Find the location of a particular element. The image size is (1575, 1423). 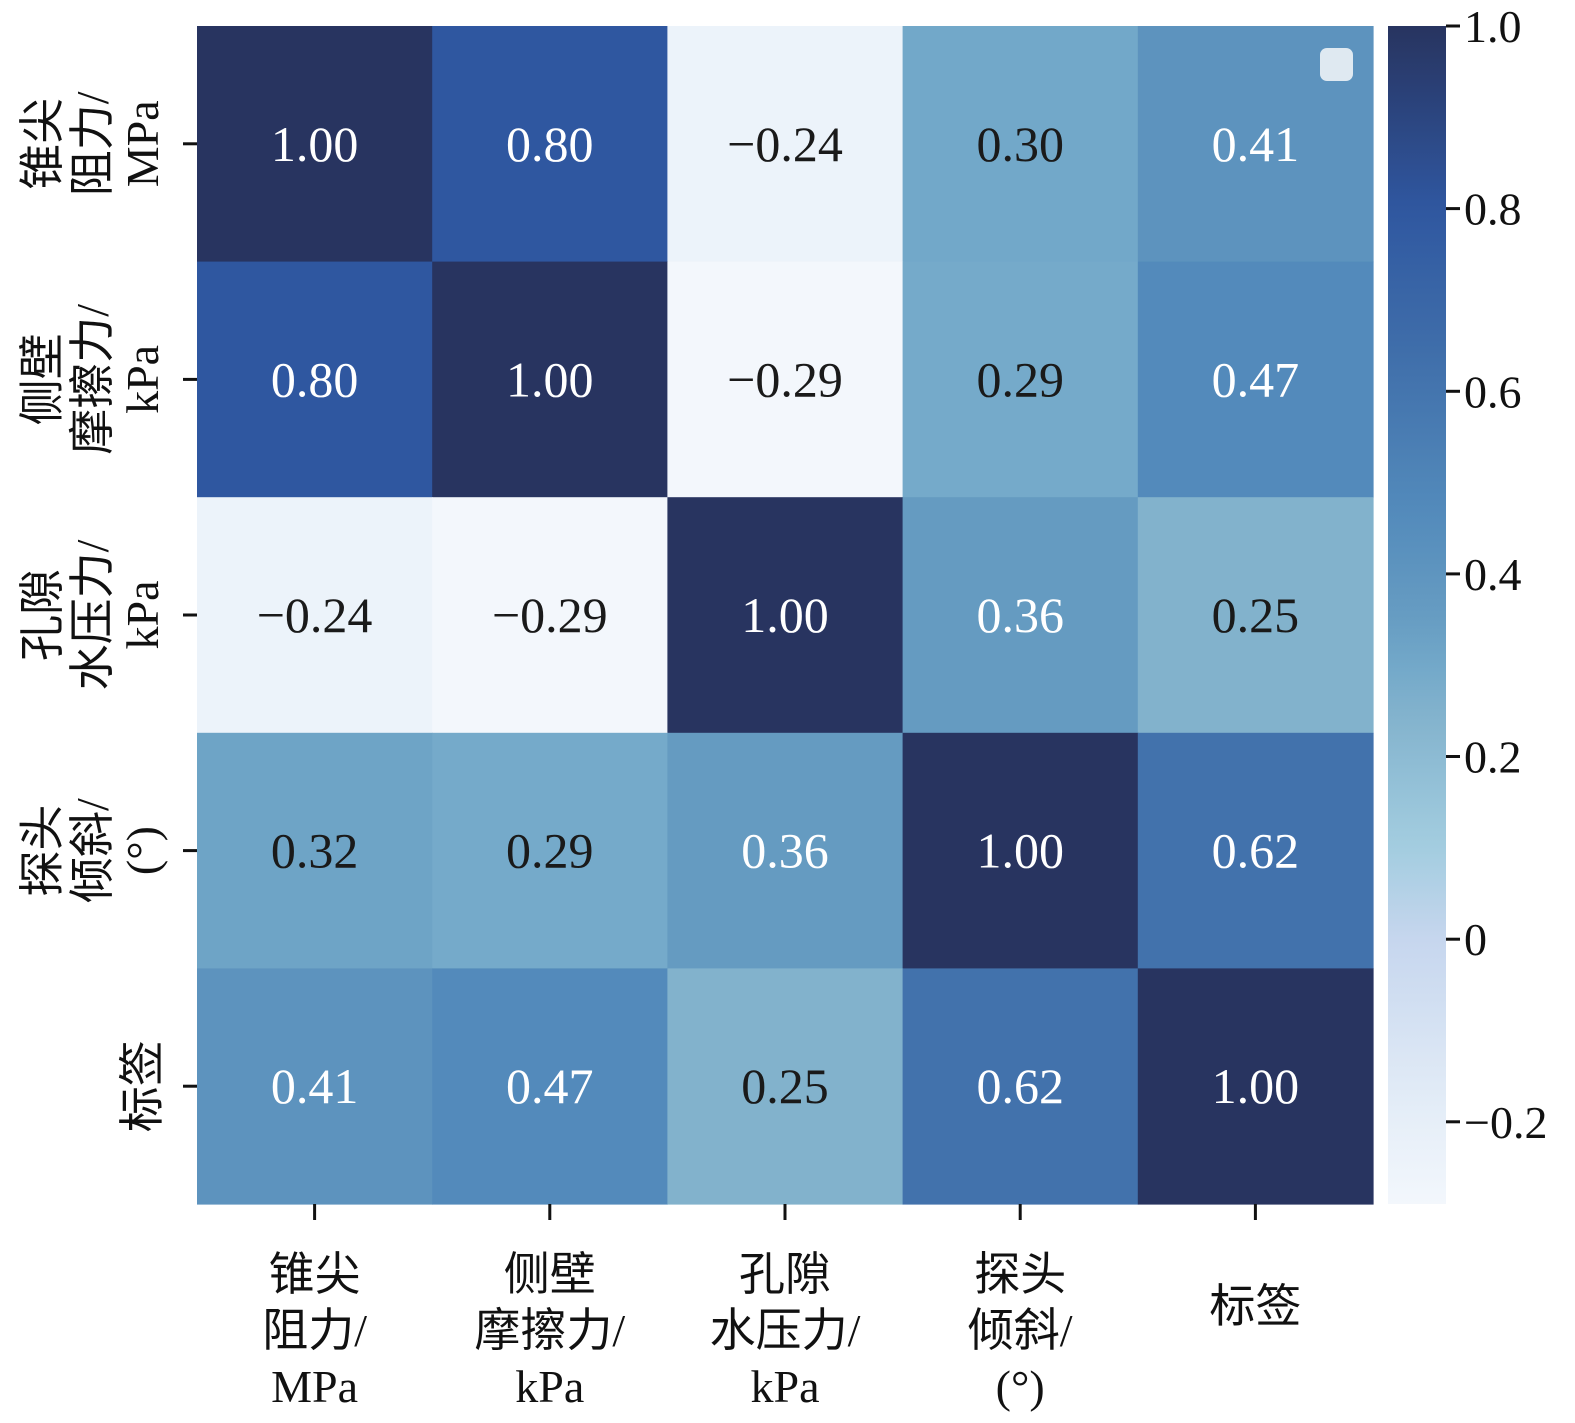

heatmap-cell-r2-c2 is located at coordinates (785, 615).